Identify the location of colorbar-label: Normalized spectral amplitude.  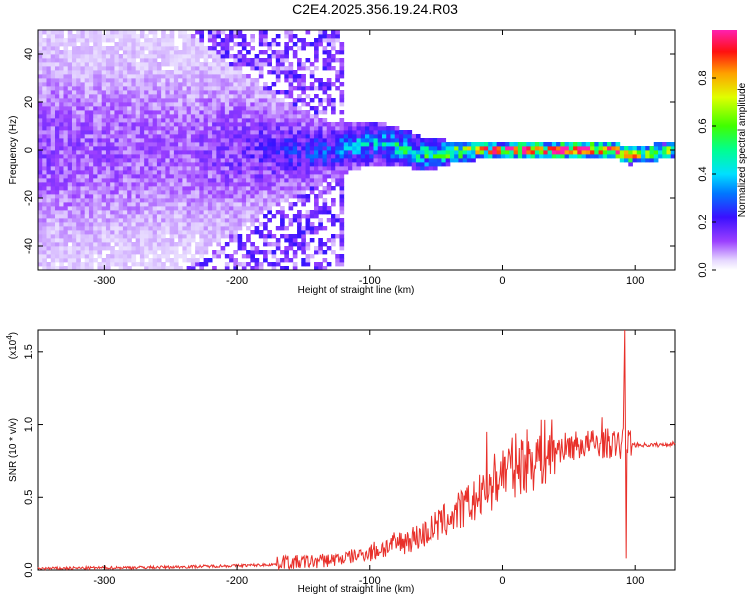
(742, 149).